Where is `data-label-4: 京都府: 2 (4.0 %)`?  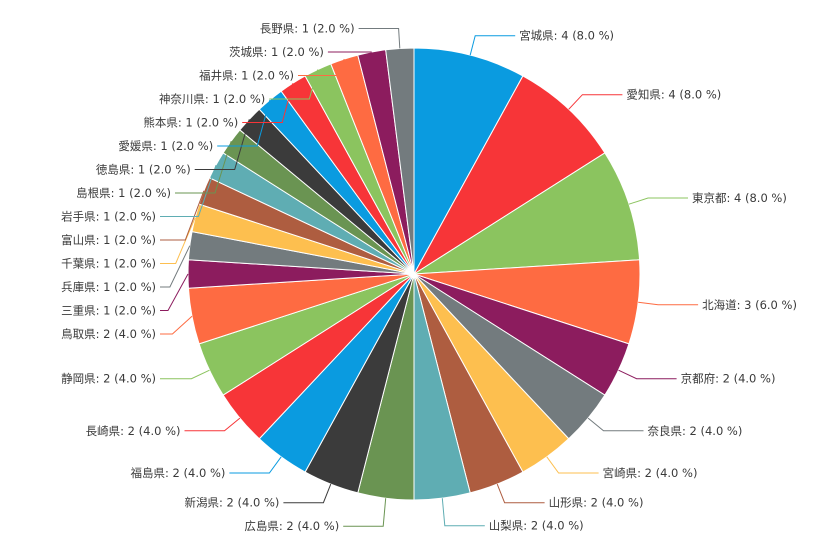
data-label-4: 京都府: 2 (4.0 %) is located at coordinates (728, 379).